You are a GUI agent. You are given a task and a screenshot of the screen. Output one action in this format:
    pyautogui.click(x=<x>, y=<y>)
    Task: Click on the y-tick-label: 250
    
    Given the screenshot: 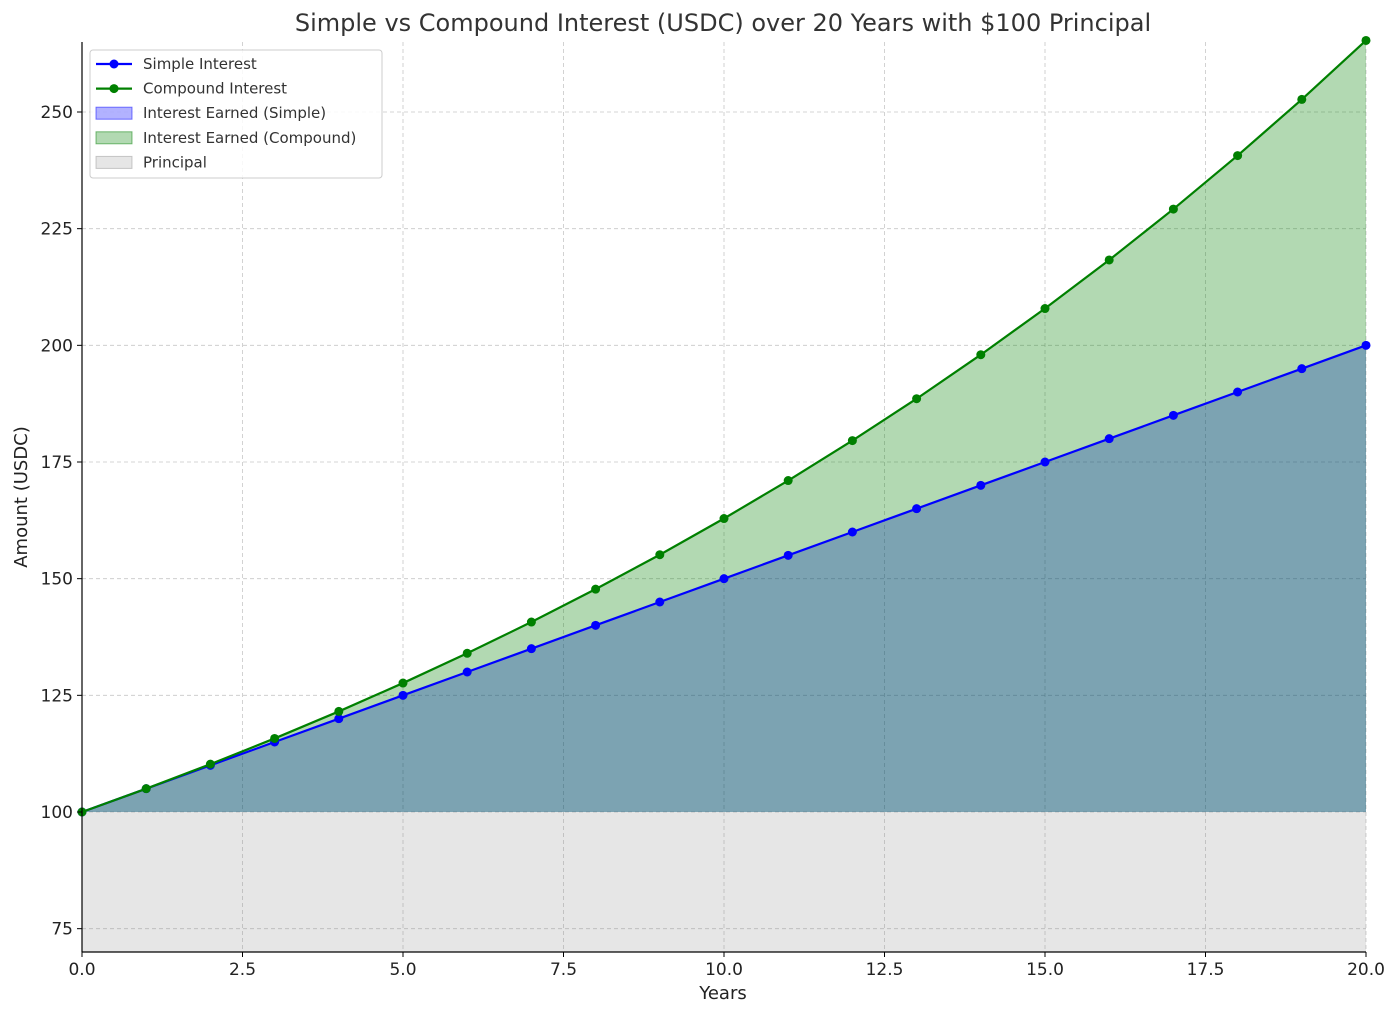 What is the action you would take?
    pyautogui.click(x=57, y=113)
    